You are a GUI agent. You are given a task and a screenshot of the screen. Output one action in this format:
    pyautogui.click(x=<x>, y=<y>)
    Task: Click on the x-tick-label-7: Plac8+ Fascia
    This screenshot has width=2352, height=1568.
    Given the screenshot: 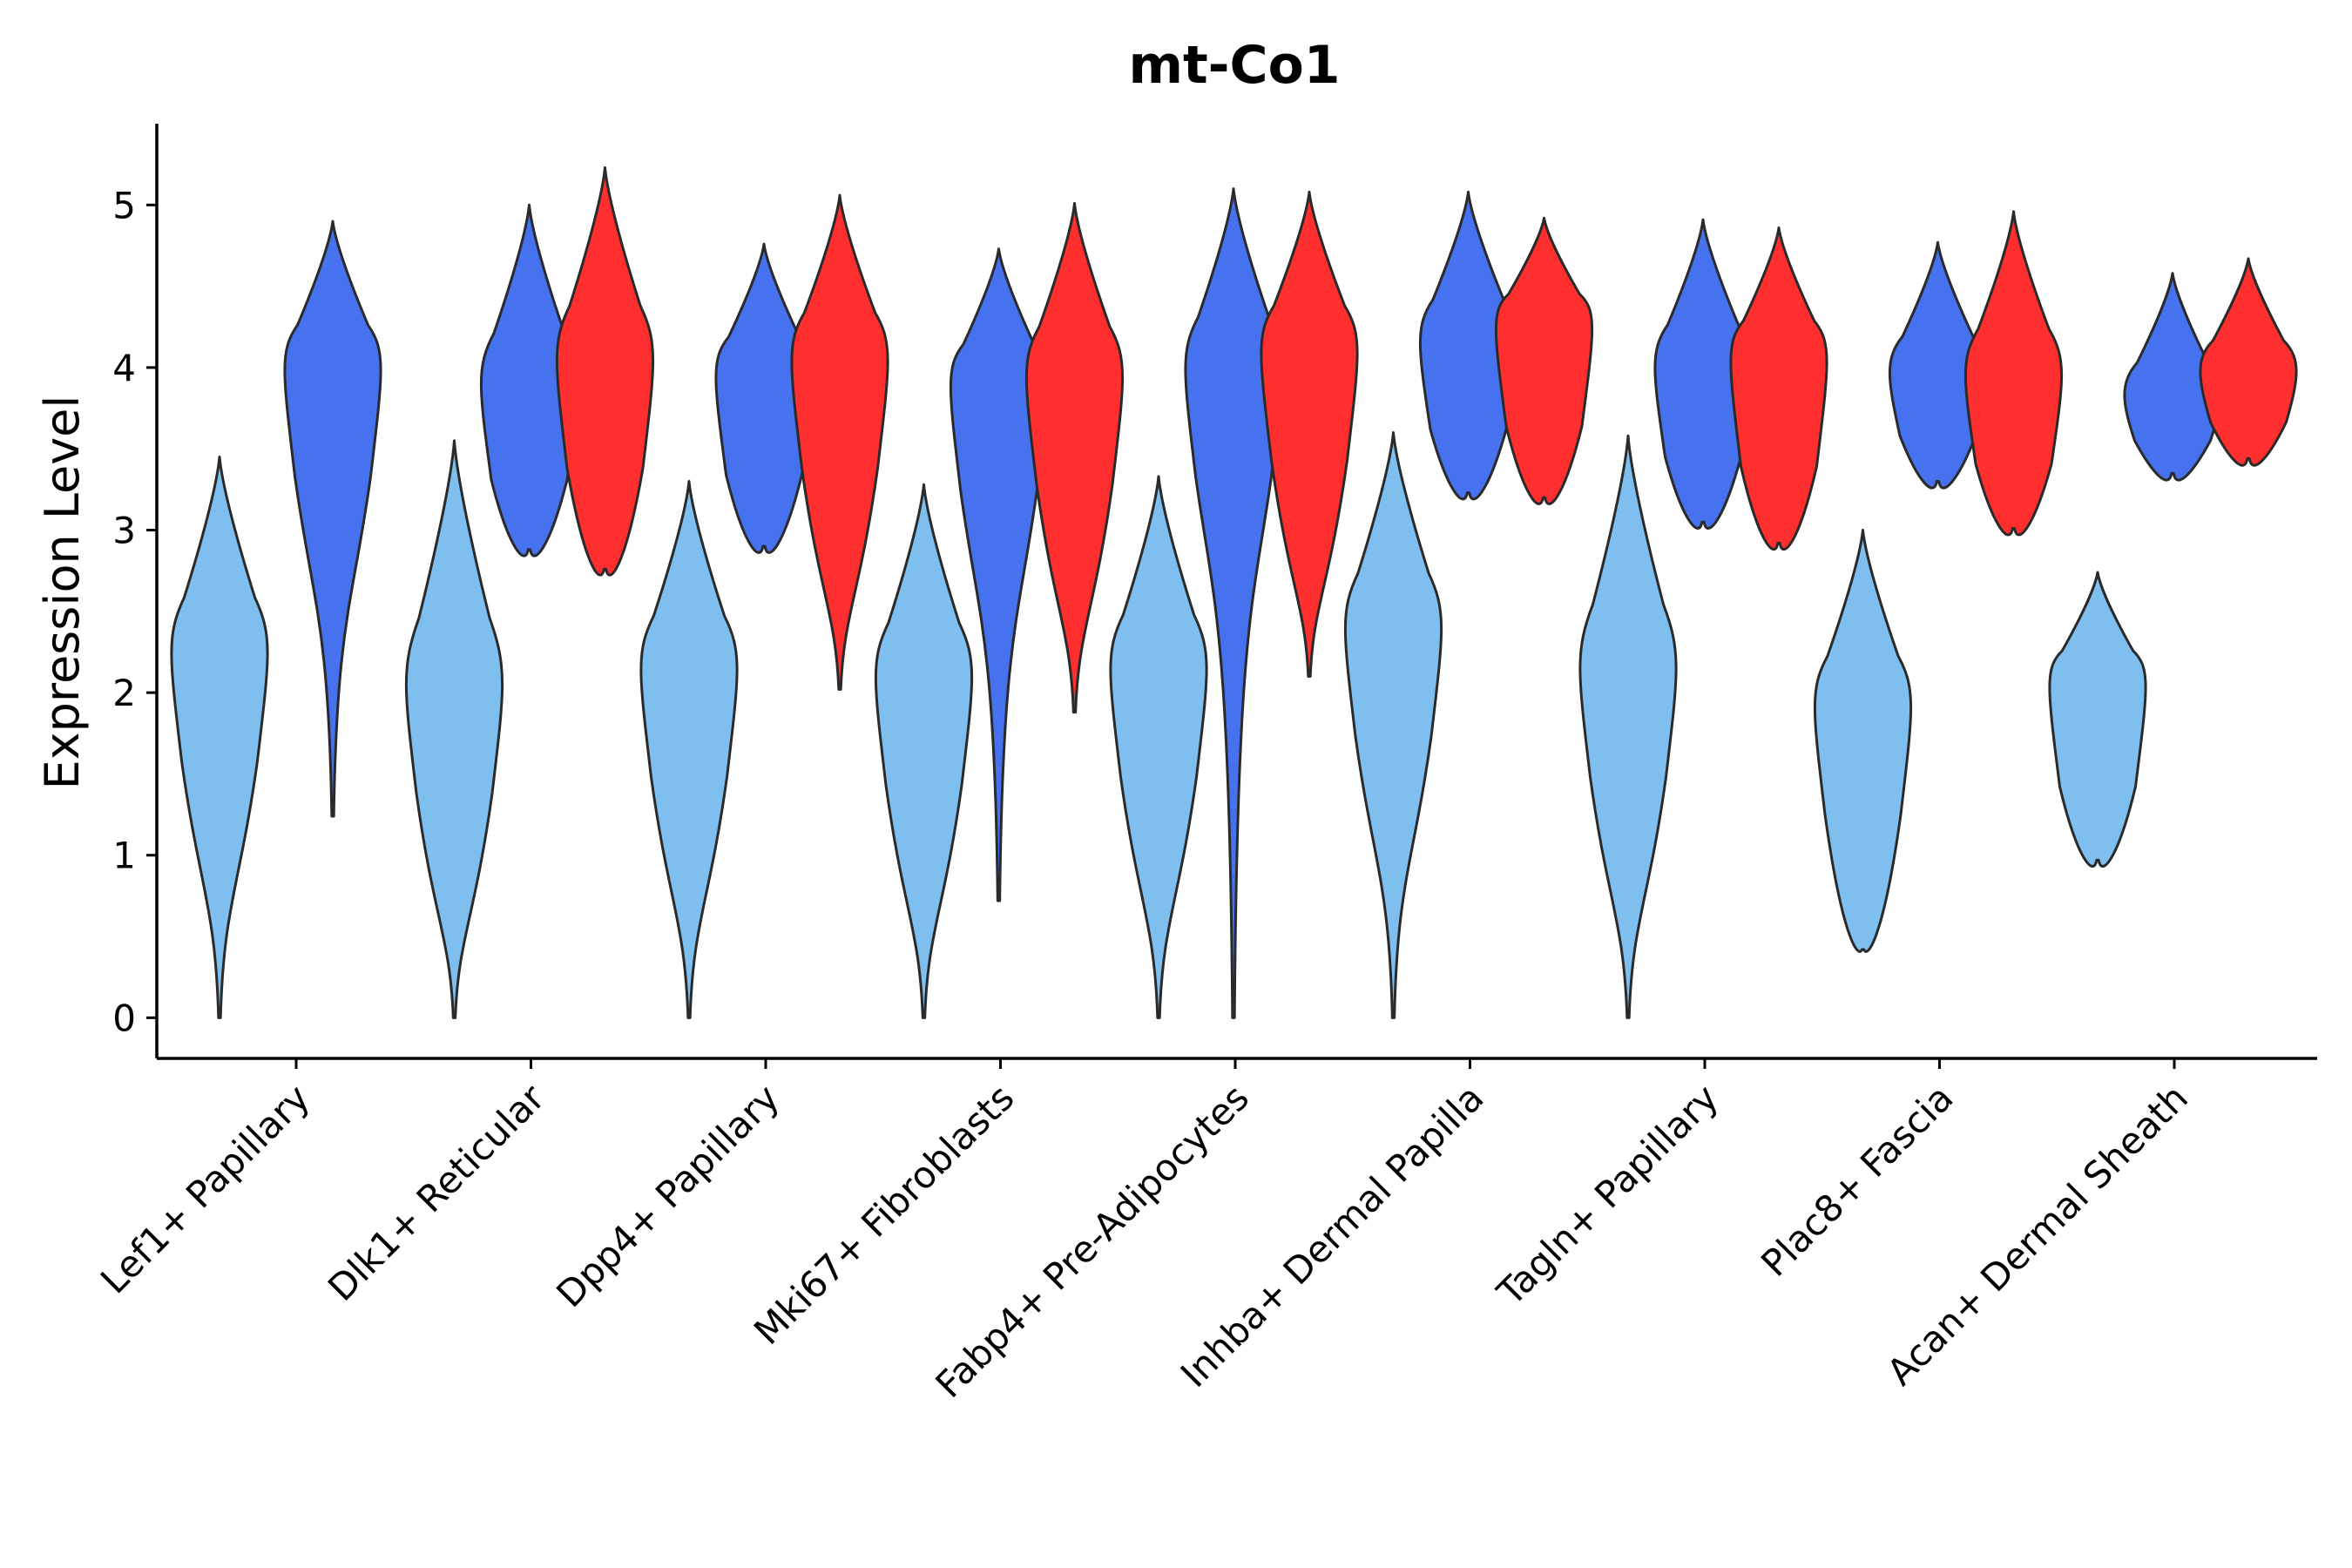 What is the action you would take?
    pyautogui.click(x=1857, y=1180)
    